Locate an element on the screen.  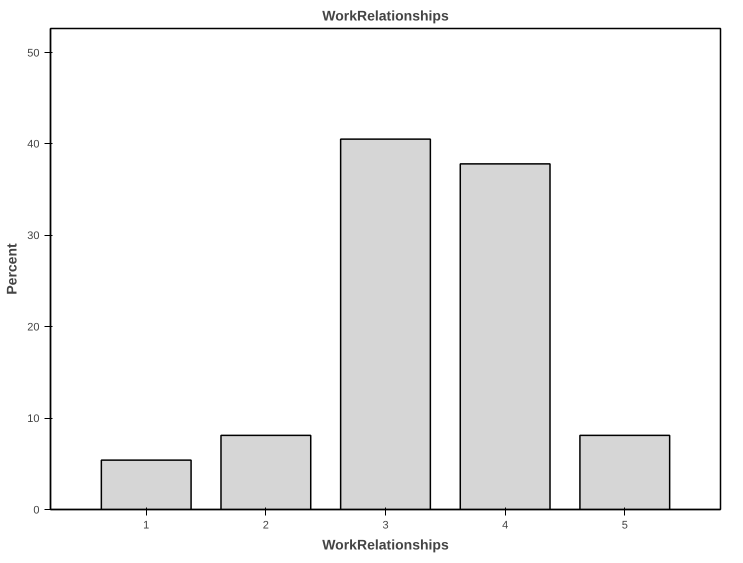
y-tick-label: 20 is located at coordinates (33, 328).